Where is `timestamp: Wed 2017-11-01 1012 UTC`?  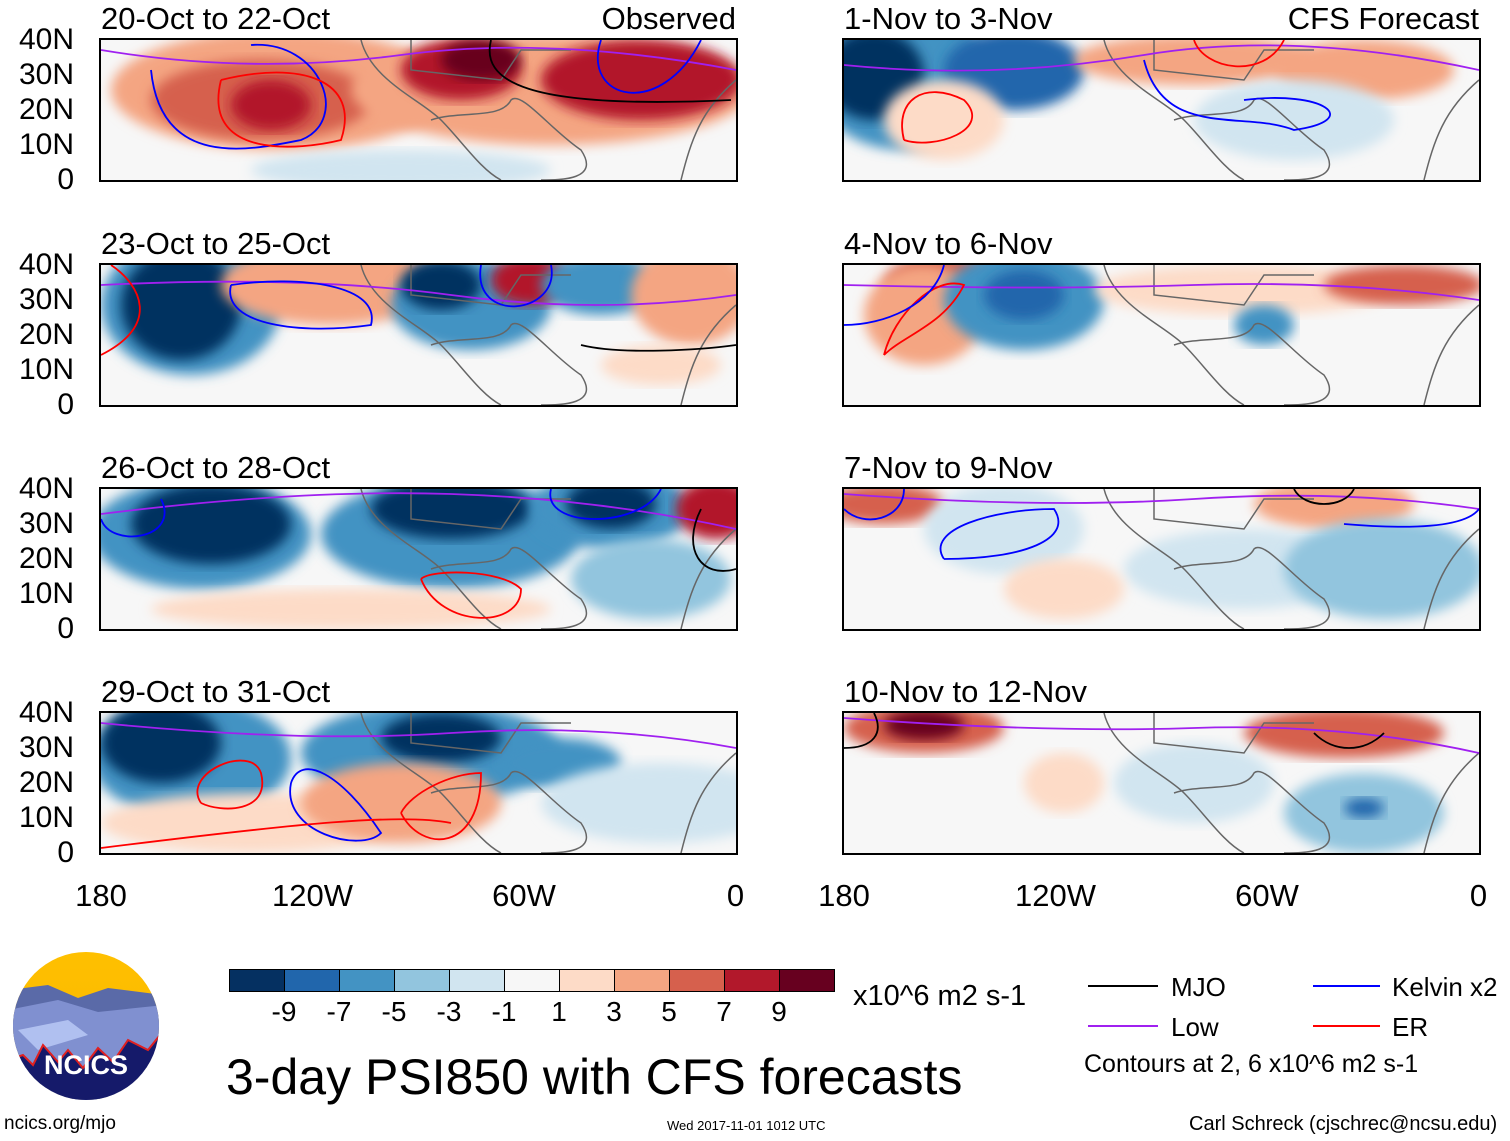
timestamp: Wed 2017-11-01 1012 UTC is located at coordinates (746, 1125).